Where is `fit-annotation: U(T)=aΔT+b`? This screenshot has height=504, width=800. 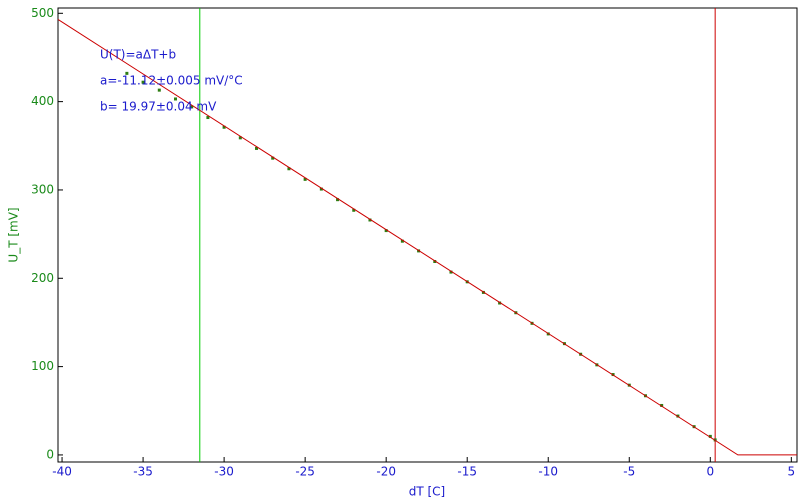
fit-annotation: U(T)=aΔT+b is located at coordinates (138, 55).